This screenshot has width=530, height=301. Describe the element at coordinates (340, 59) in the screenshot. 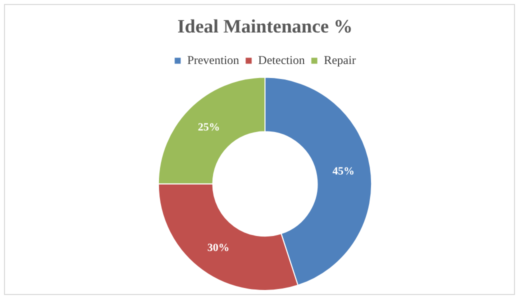

I see `legend-label: Repair` at that location.